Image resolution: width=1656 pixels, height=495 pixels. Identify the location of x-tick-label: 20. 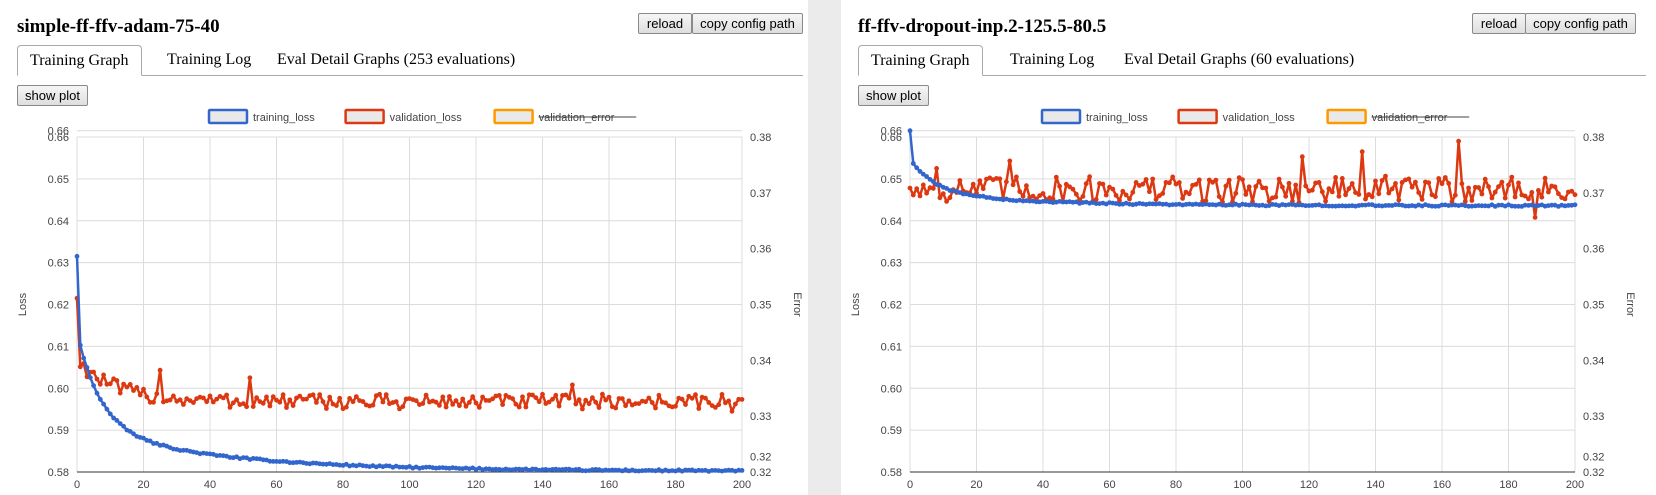
(143, 485).